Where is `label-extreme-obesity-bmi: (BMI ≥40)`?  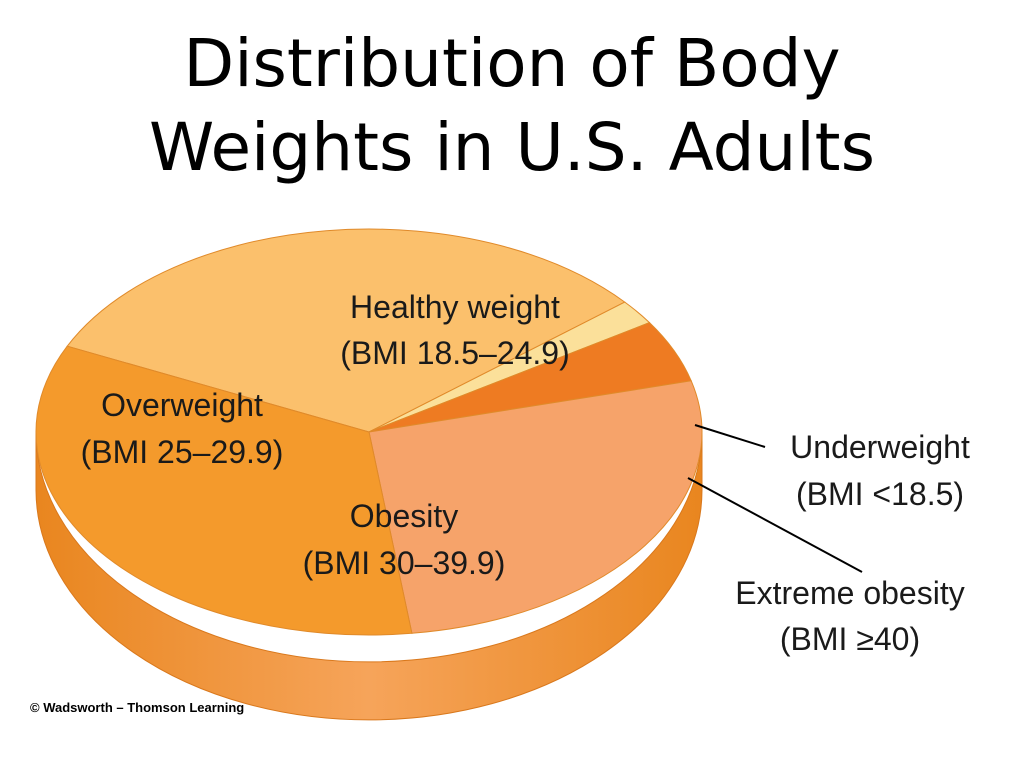
label-extreme-obesity-bmi: (BMI ≥40) is located at coordinates (850, 639).